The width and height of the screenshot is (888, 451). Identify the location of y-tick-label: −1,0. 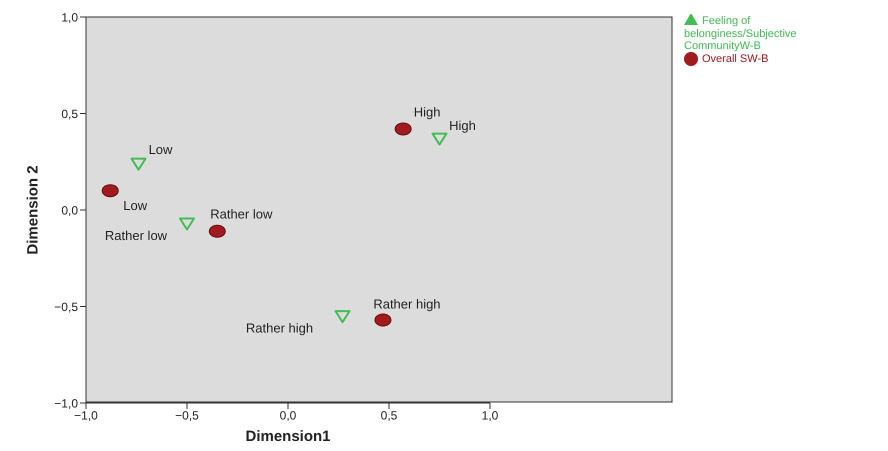
(66, 403).